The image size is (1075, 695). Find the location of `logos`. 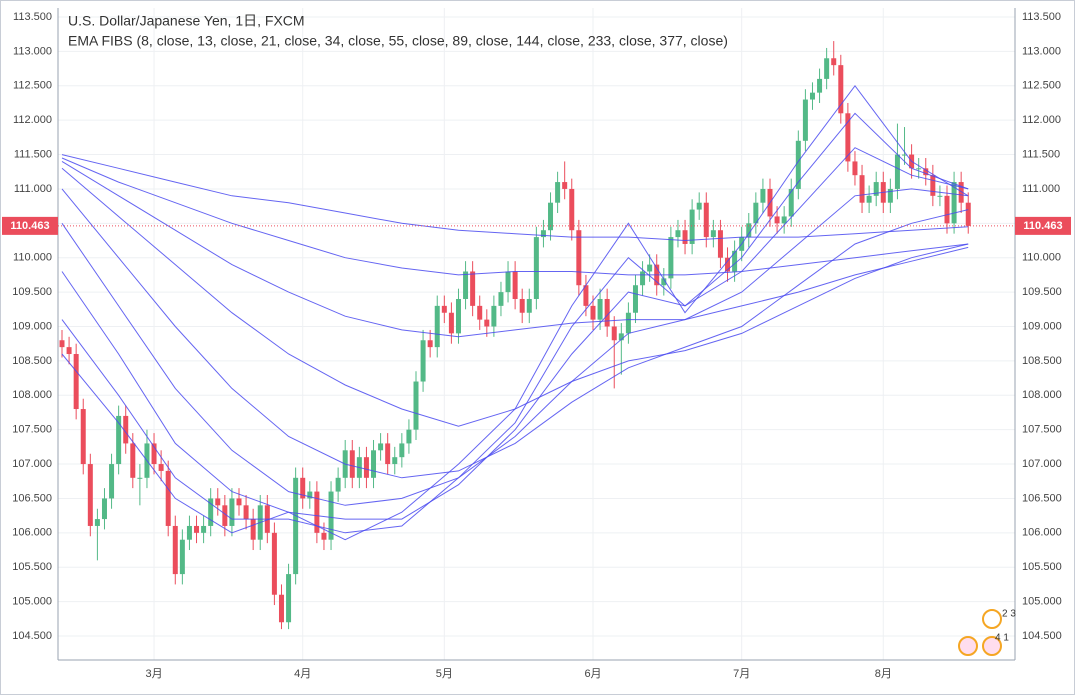

logos is located at coordinates (980, 632).